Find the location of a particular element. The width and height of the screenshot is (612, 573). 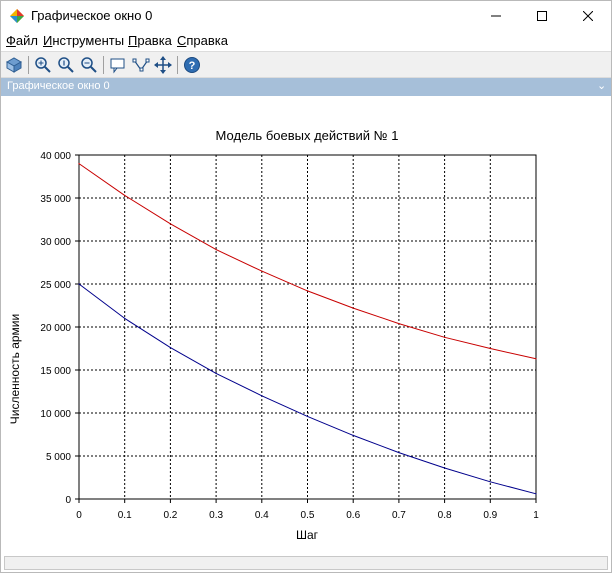

y-tick-label: 0 is located at coordinates (68, 500).